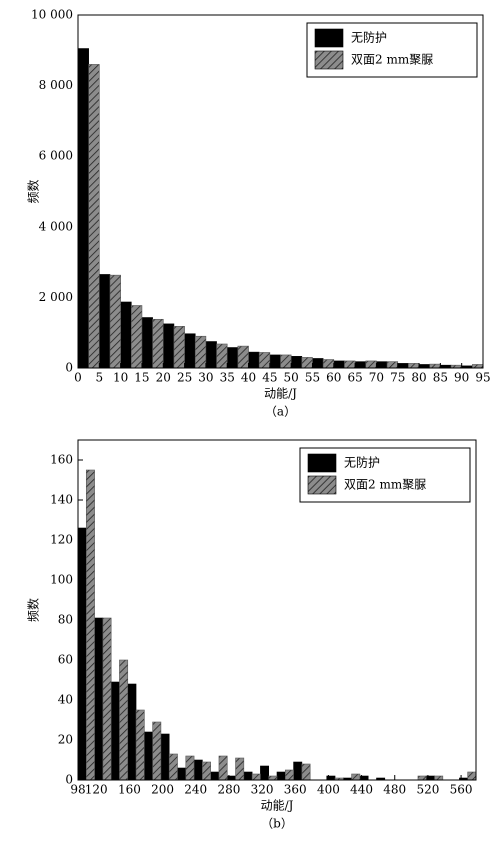  What do you see at coordinates (56, 226) in the screenshot?
I see `y-tick-label: 4 000` at bounding box center [56, 226].